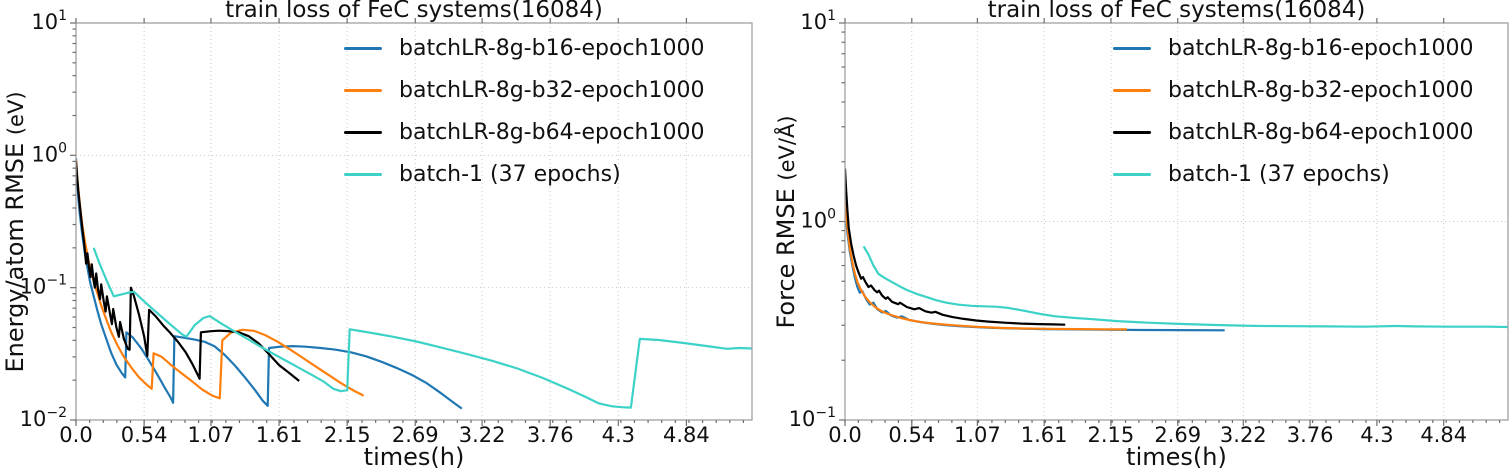 This screenshot has width=1511, height=473. I want to click on right-x-axis-label: times(h), so click(1176, 457).